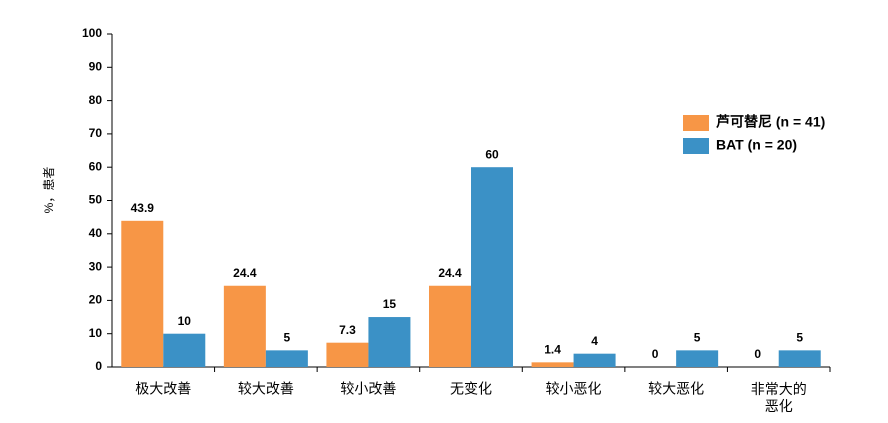 The image size is (888, 423). I want to click on value-label: 60, so click(492, 154).